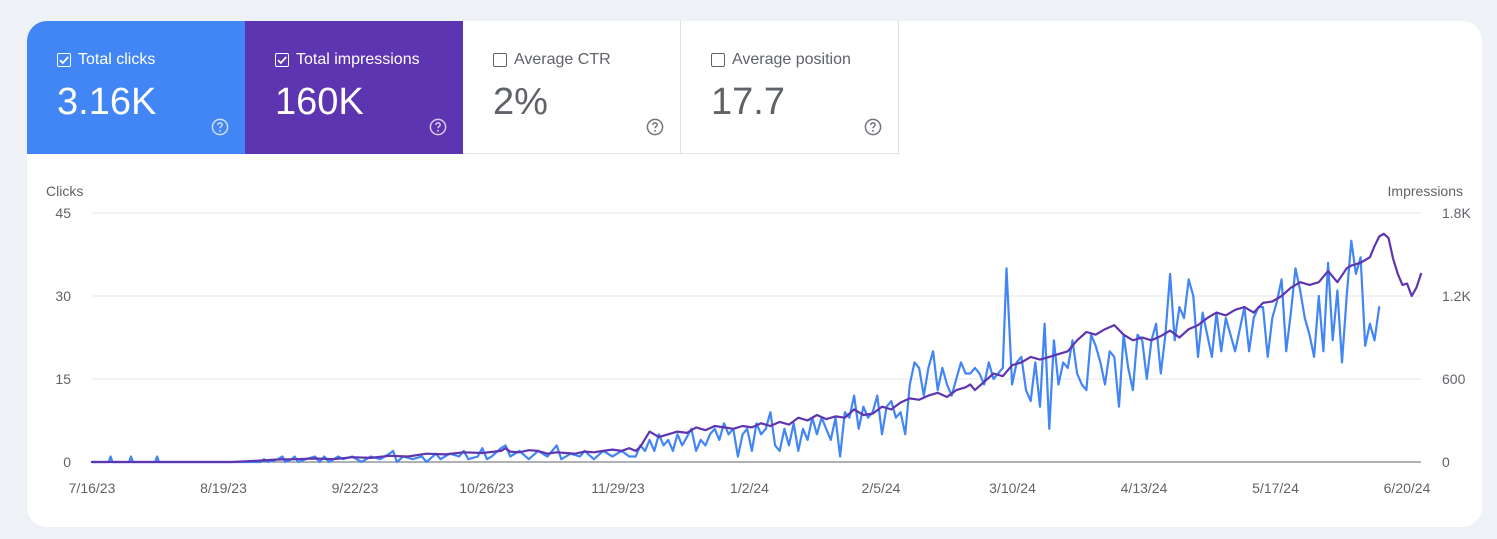 The width and height of the screenshot is (1497, 539). What do you see at coordinates (92, 488) in the screenshot?
I see `x-tick-label: 7/16/23` at bounding box center [92, 488].